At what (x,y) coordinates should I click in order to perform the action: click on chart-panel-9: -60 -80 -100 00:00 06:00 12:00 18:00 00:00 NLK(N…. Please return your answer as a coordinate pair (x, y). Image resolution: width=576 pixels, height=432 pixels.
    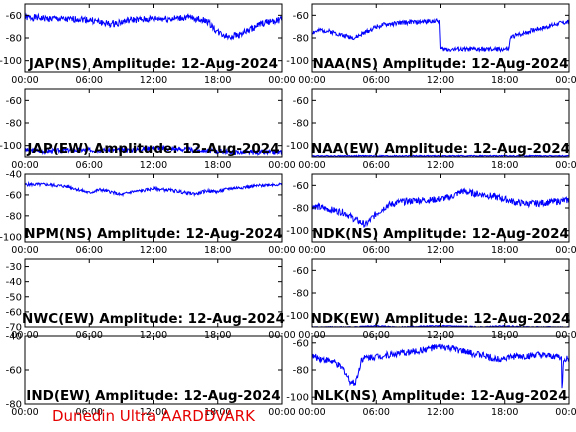
    Looking at the image, I should click on (431, 376).